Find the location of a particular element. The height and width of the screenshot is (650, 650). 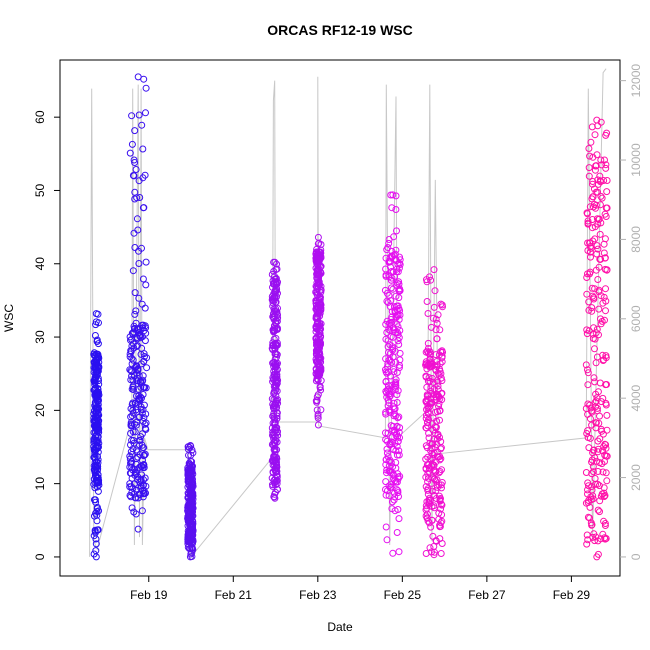

y-tick-label: 40 is located at coordinates (40, 264).